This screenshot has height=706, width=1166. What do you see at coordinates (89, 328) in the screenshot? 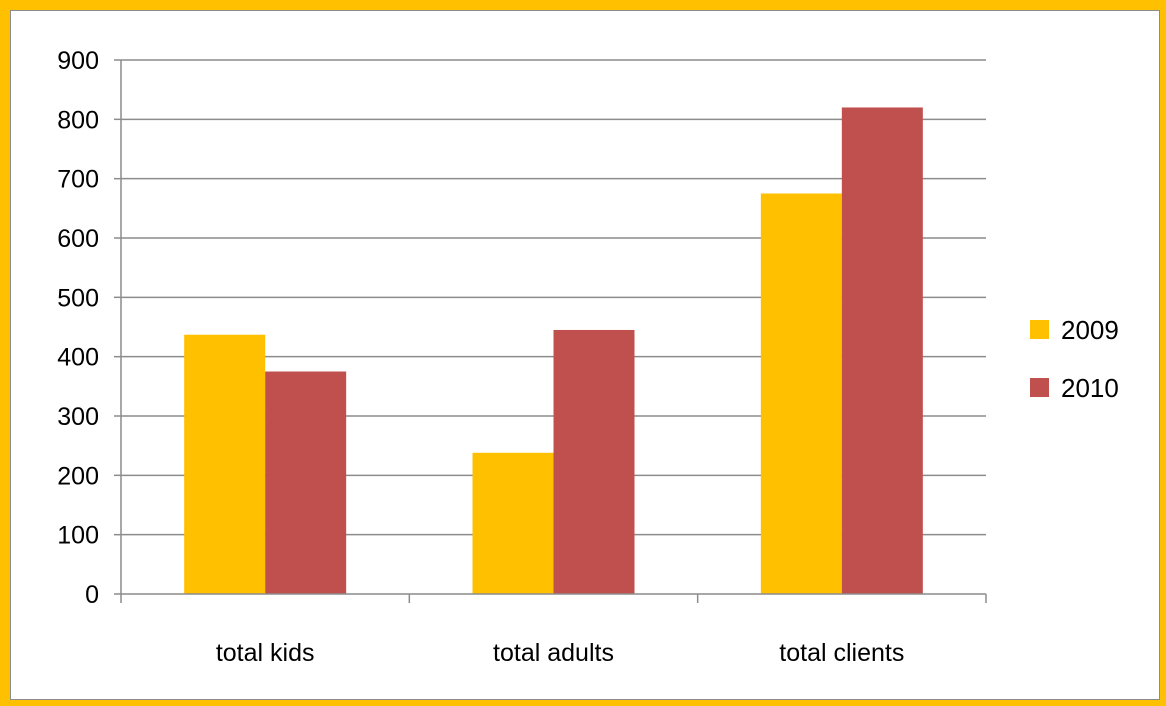
I see `y-axis-ticks: 0 100 200 300 400 500 600 700 800 900` at bounding box center [89, 328].